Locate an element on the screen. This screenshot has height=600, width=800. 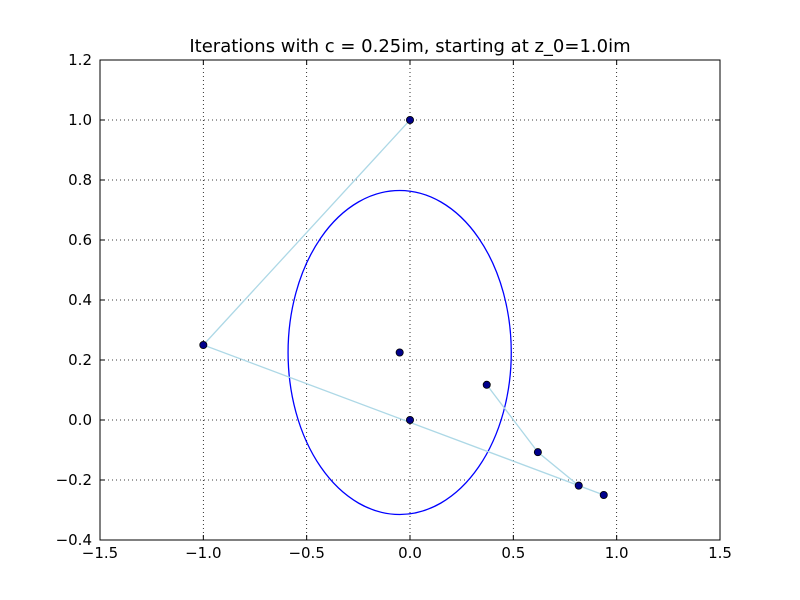
x-tick-label: 1.0 is located at coordinates (617, 553).